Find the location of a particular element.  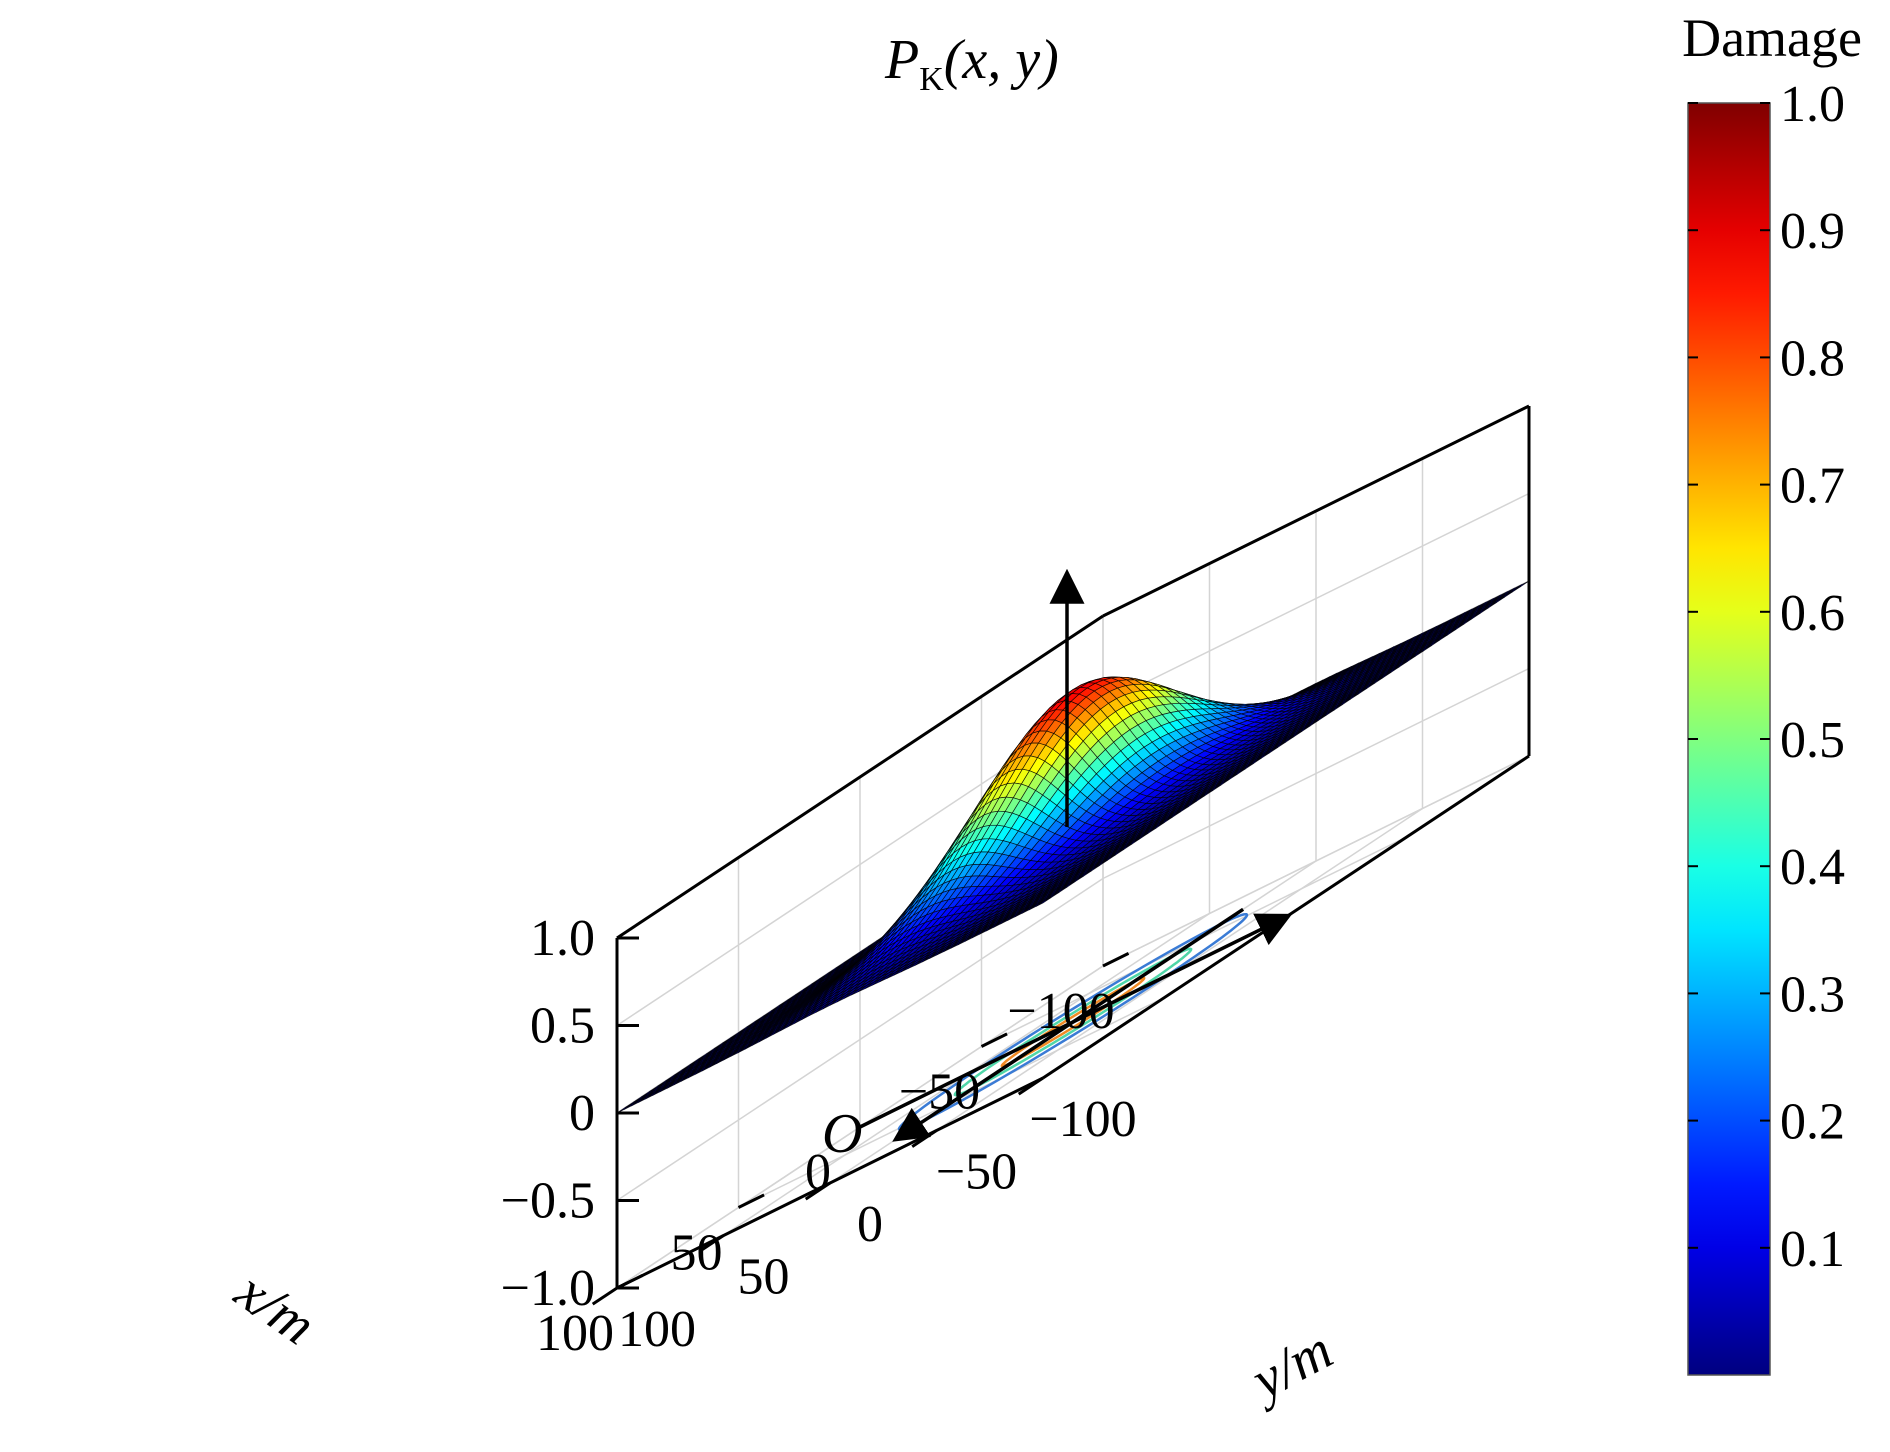

y-tick-label: 0 is located at coordinates (870, 1224).